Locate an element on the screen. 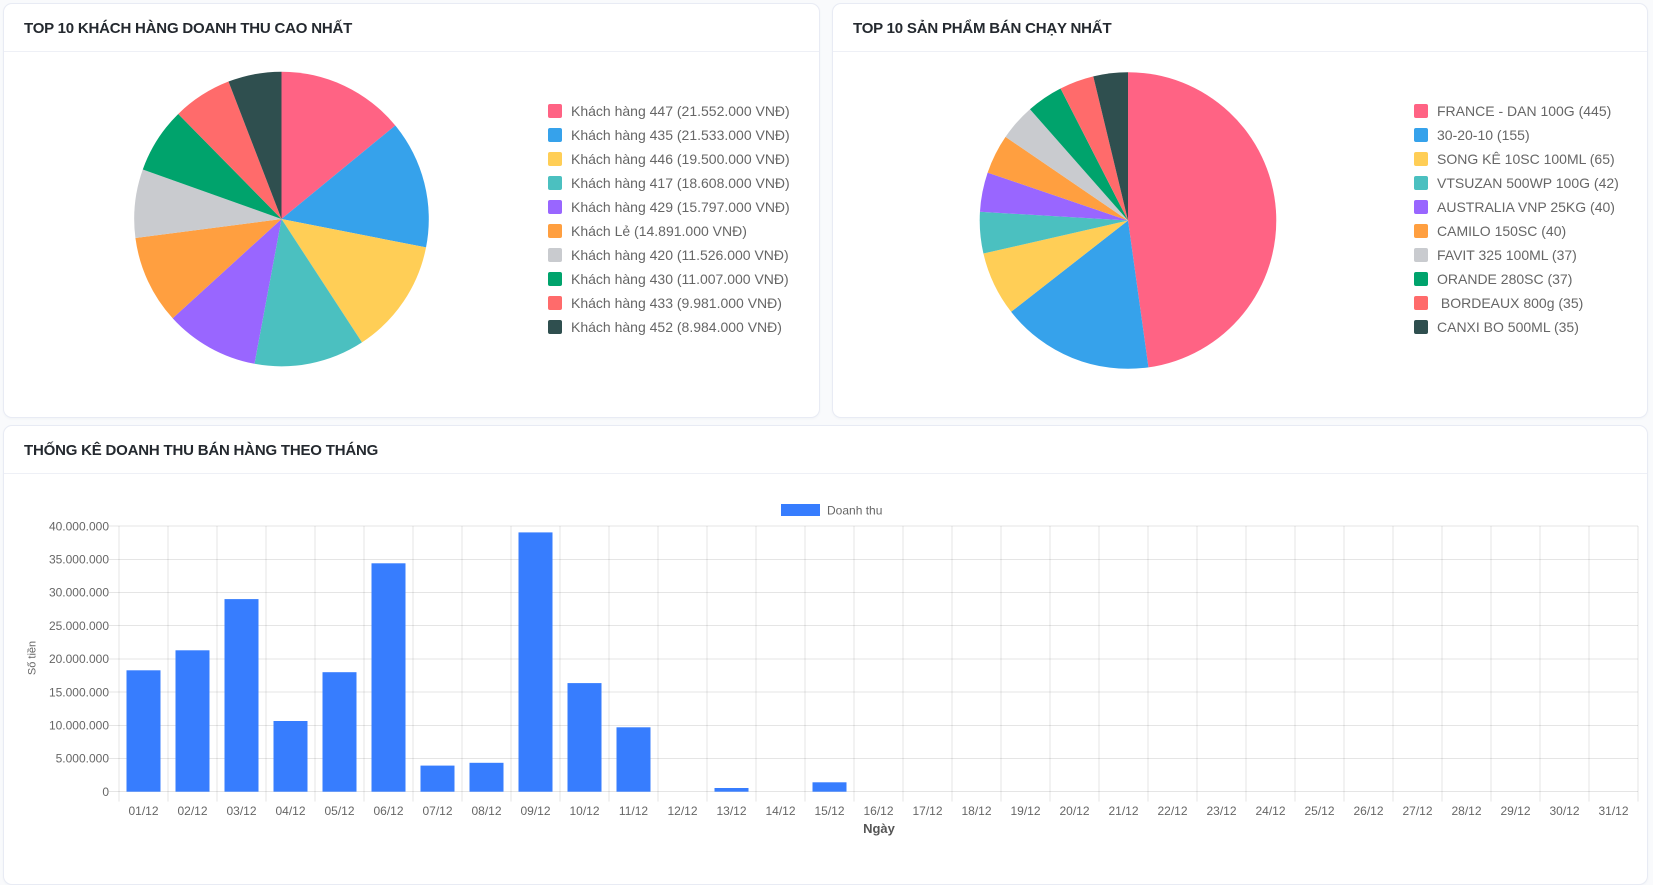  svg-text: 24/12 is located at coordinates (1270, 811).